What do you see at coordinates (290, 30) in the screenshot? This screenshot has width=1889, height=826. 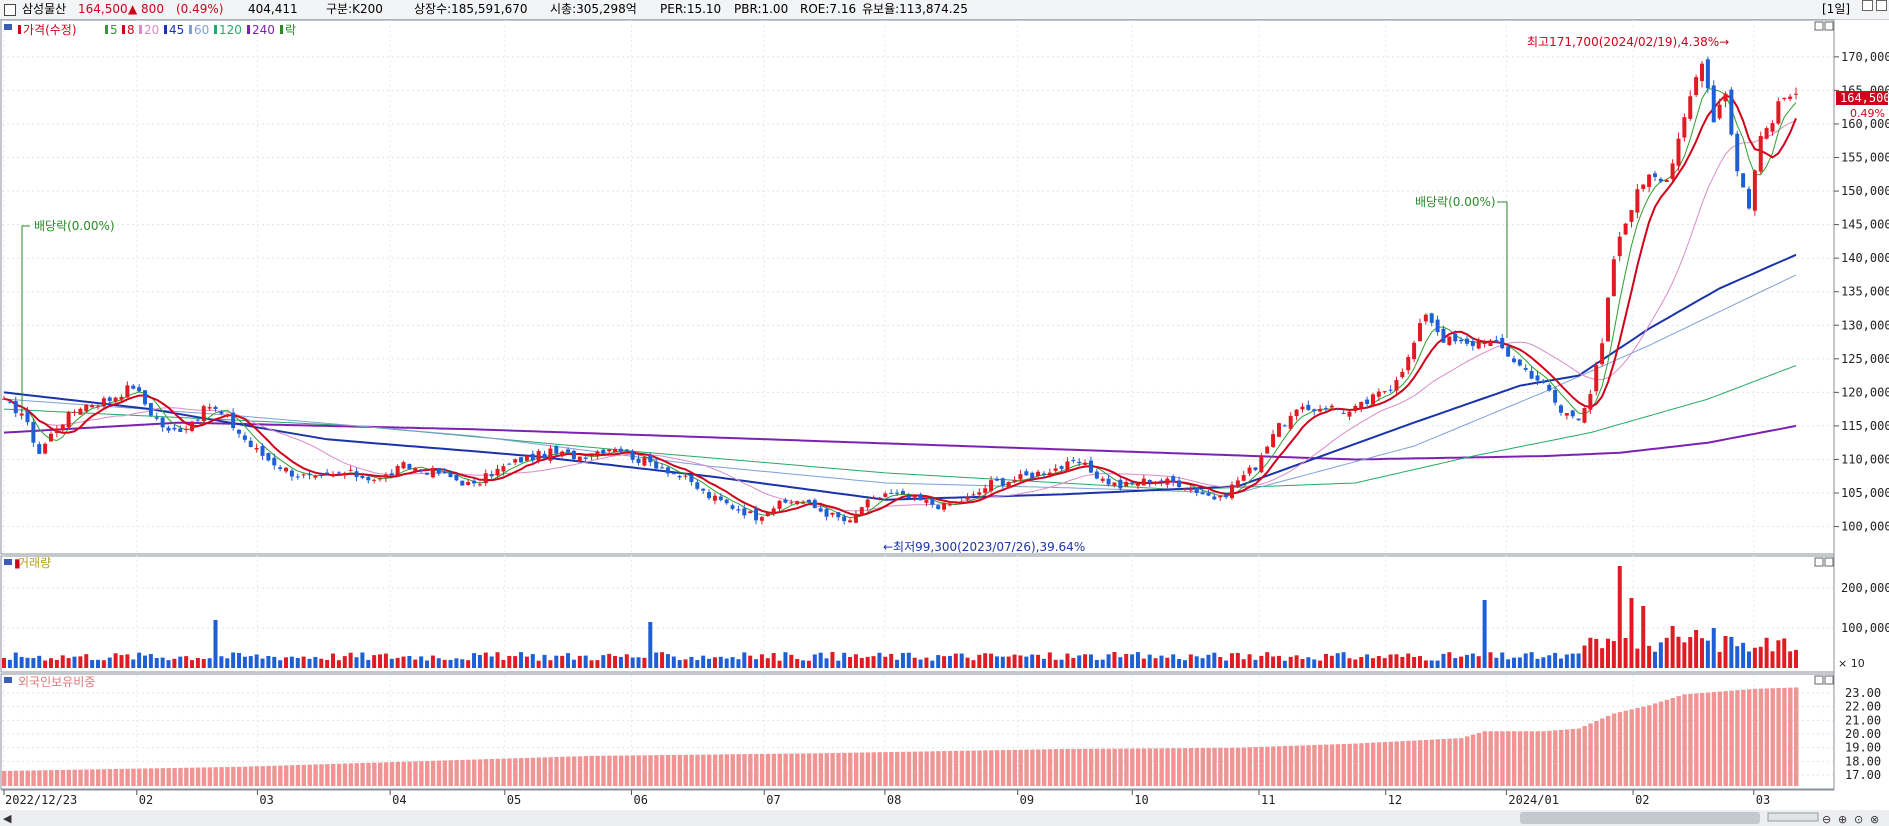 I see `legend-label: 락` at bounding box center [290, 30].